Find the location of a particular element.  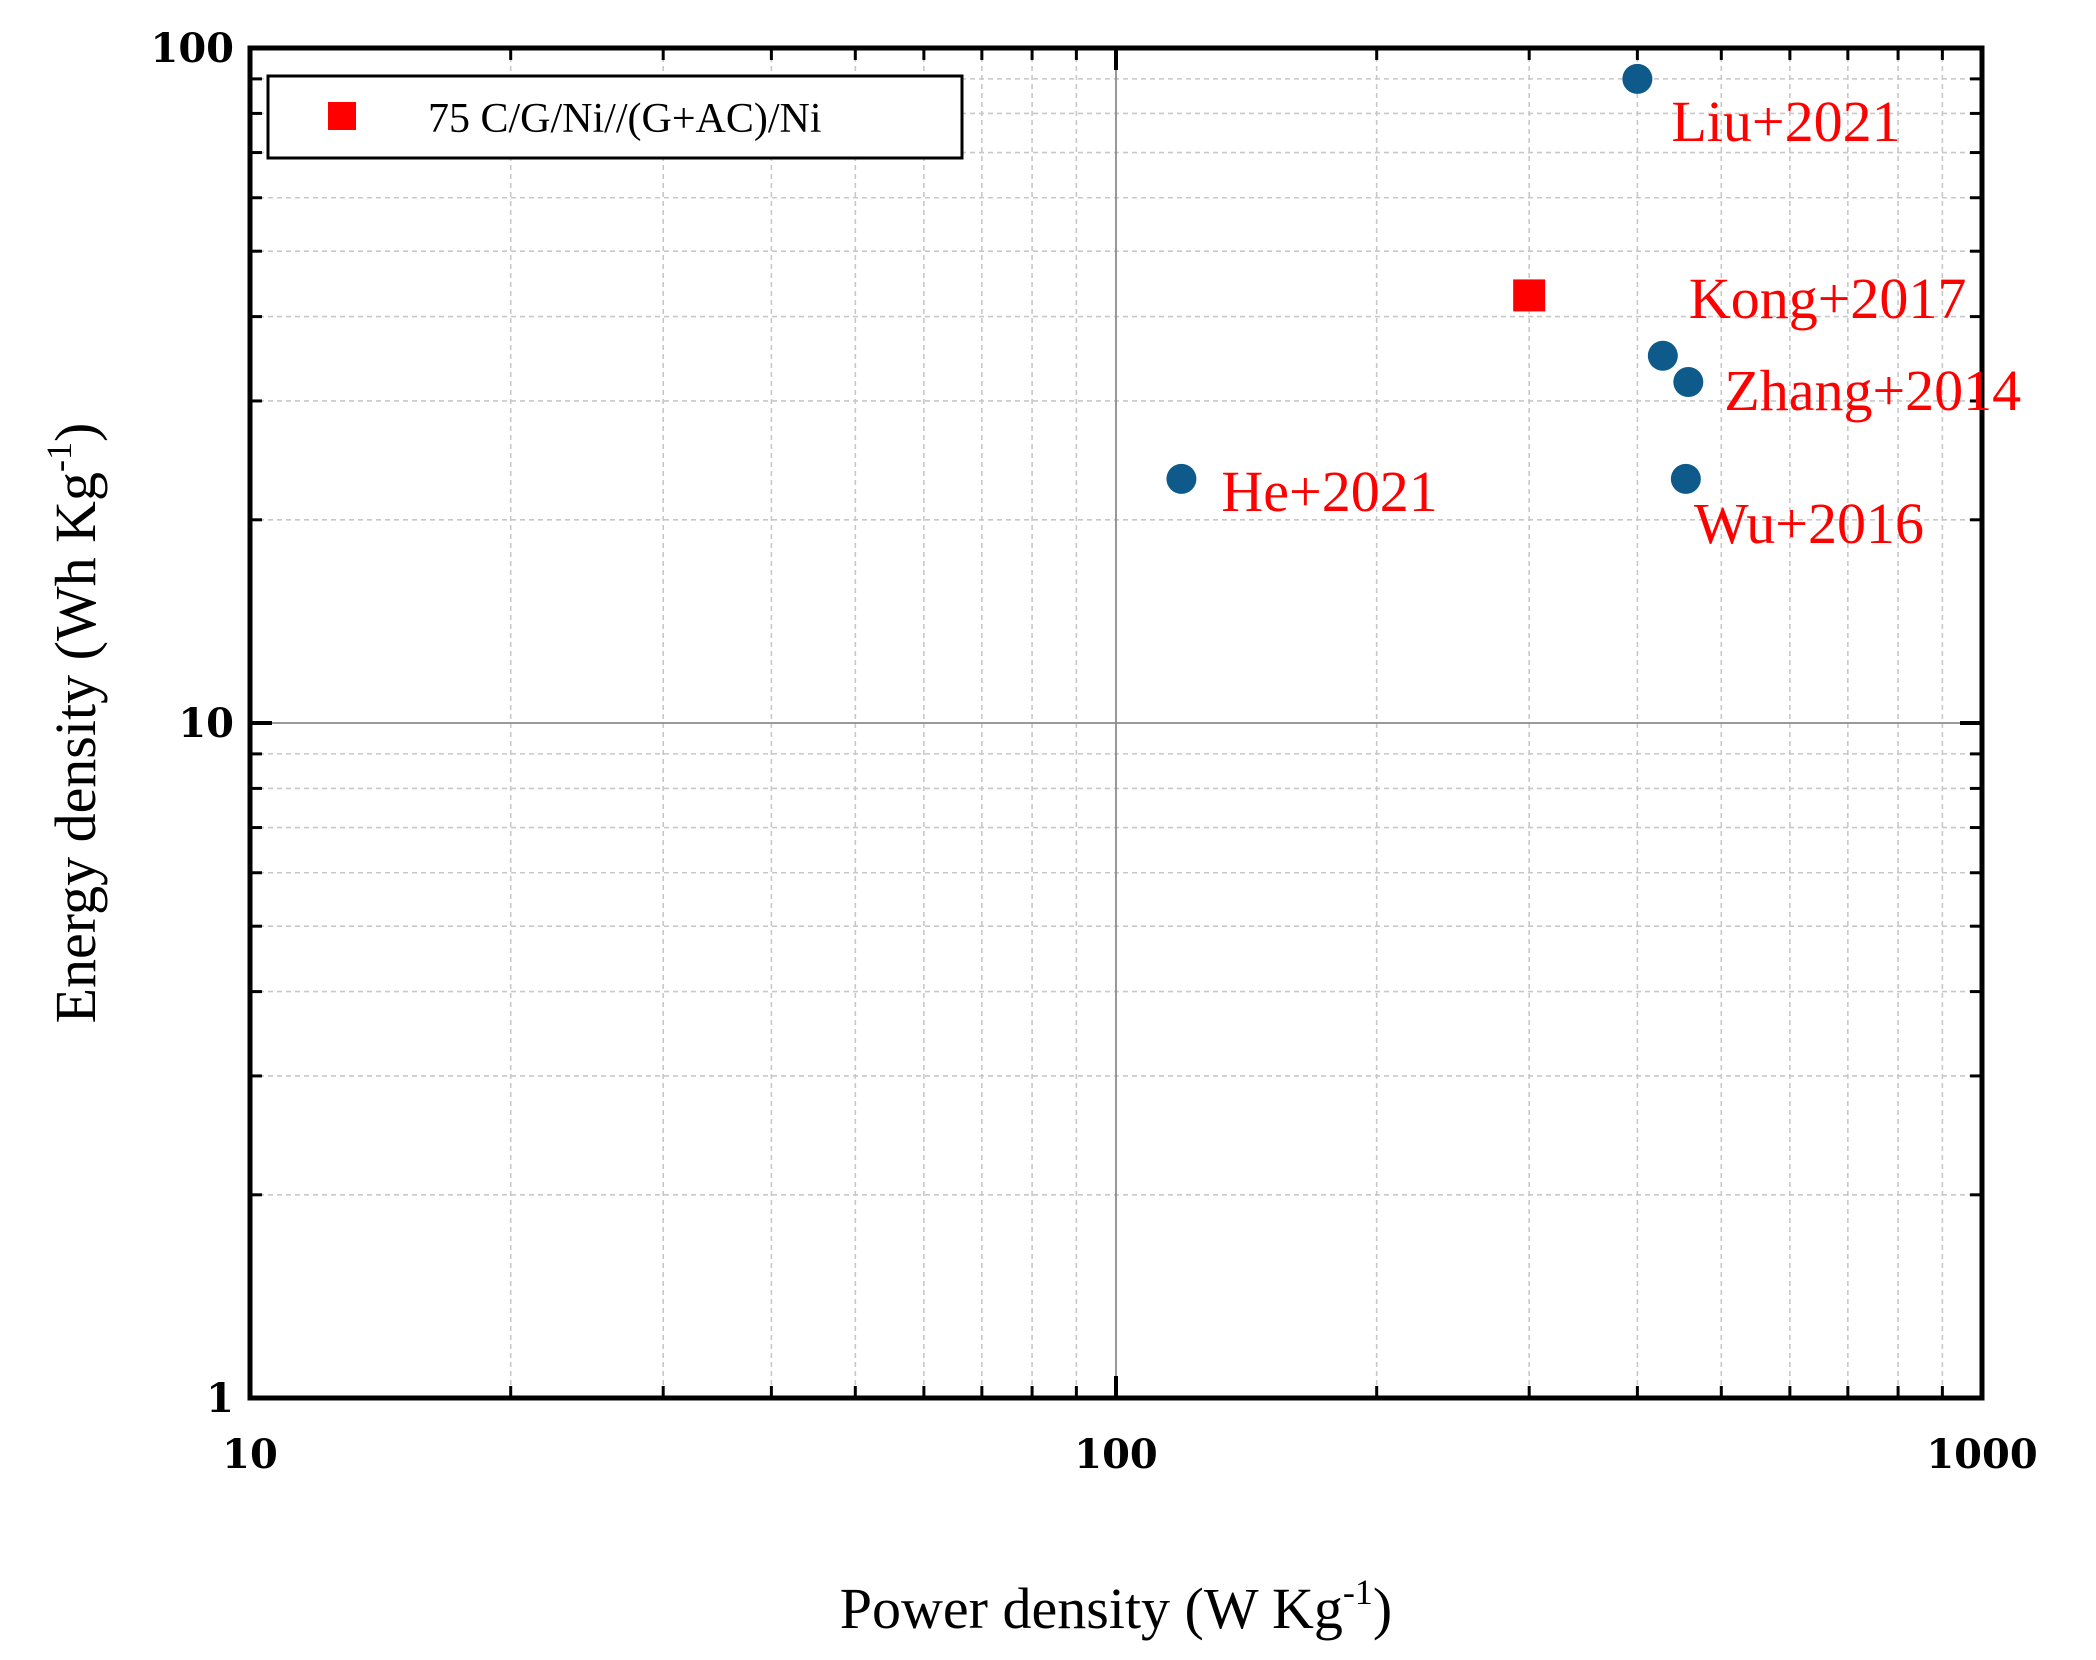

x-tick-label: 1000 is located at coordinates (1981, 1454).